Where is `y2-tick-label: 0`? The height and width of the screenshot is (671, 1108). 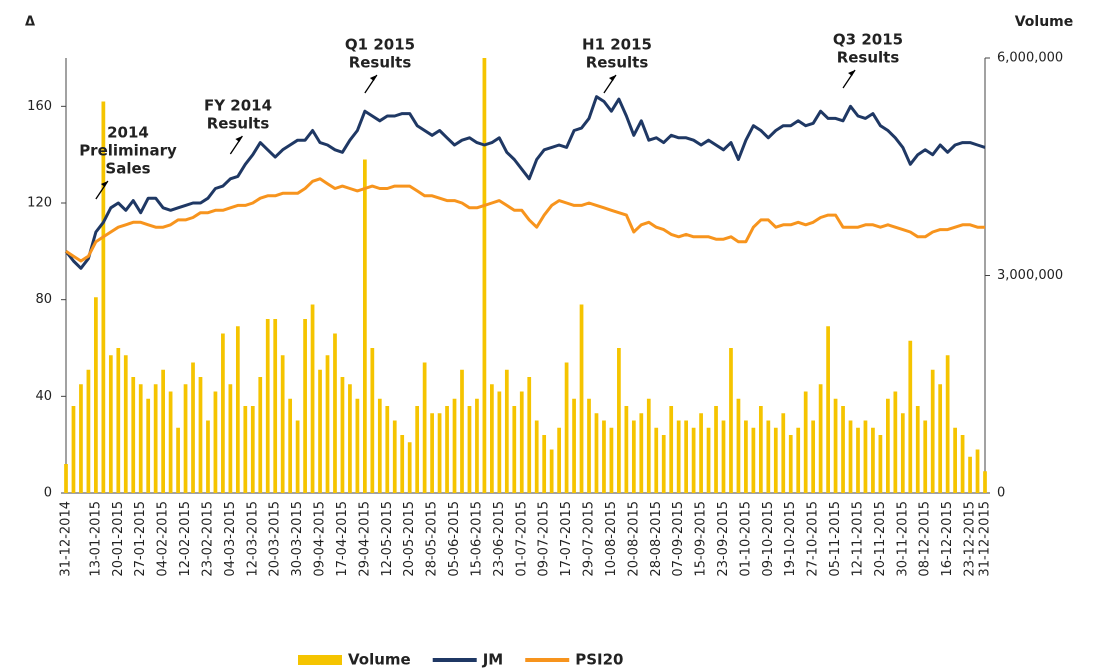 y2-tick-label: 0 is located at coordinates (1001, 493).